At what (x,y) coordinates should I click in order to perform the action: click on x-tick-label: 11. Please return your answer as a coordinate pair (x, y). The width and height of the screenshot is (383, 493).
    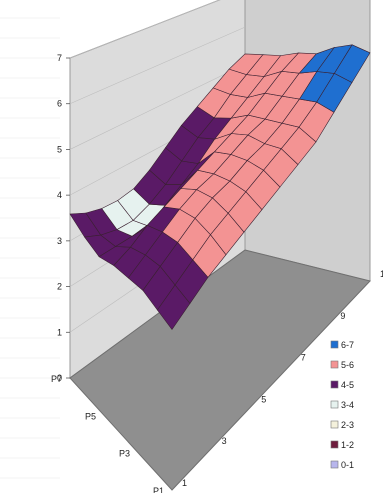
    Looking at the image, I should click on (381, 274).